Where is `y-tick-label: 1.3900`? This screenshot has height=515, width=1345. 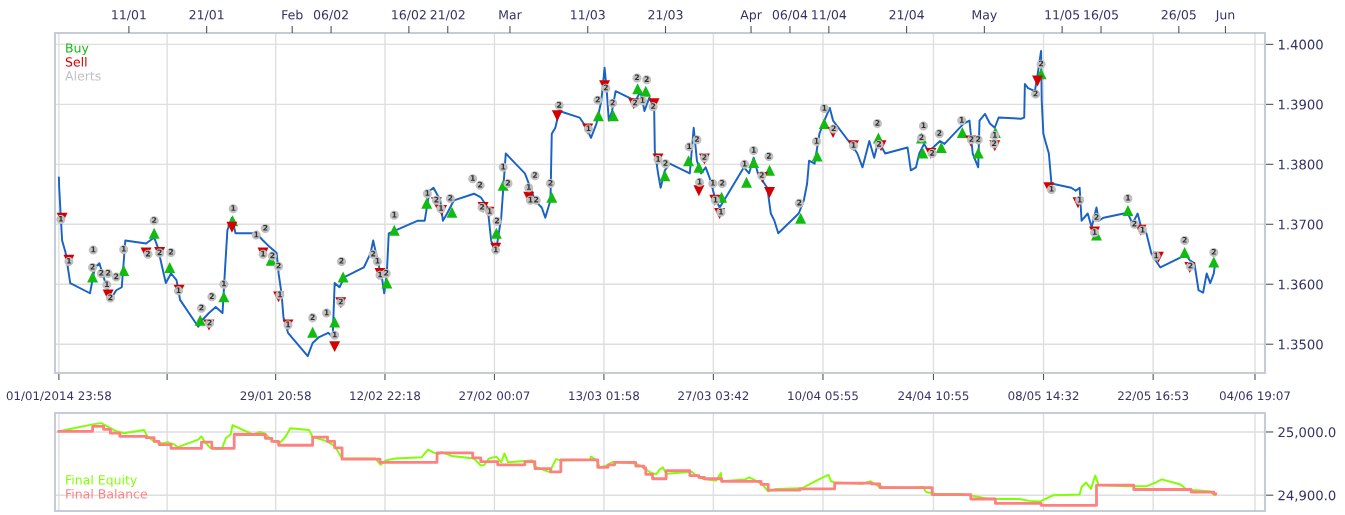
y-tick-label: 1.3900 is located at coordinates (1300, 104).